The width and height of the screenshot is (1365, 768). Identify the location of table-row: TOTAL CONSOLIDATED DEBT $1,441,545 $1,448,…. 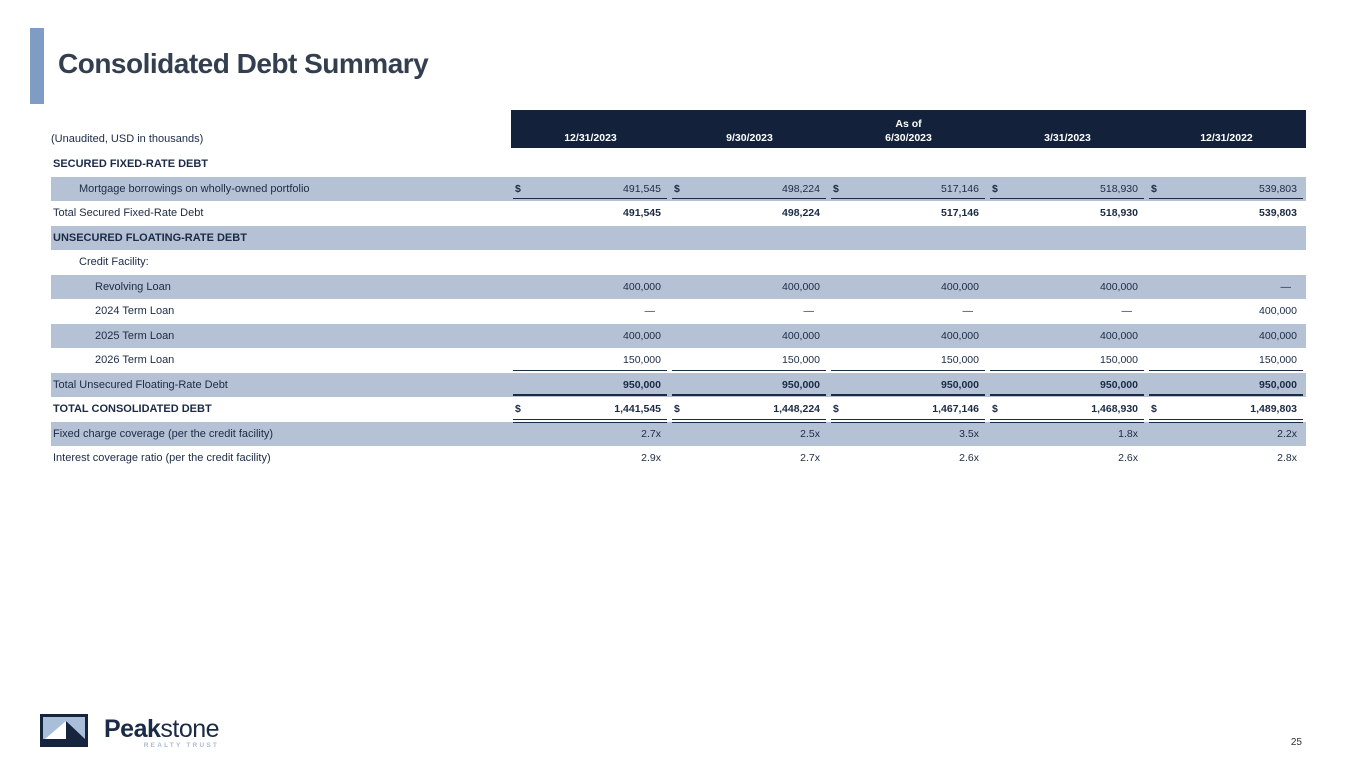
(678, 410).